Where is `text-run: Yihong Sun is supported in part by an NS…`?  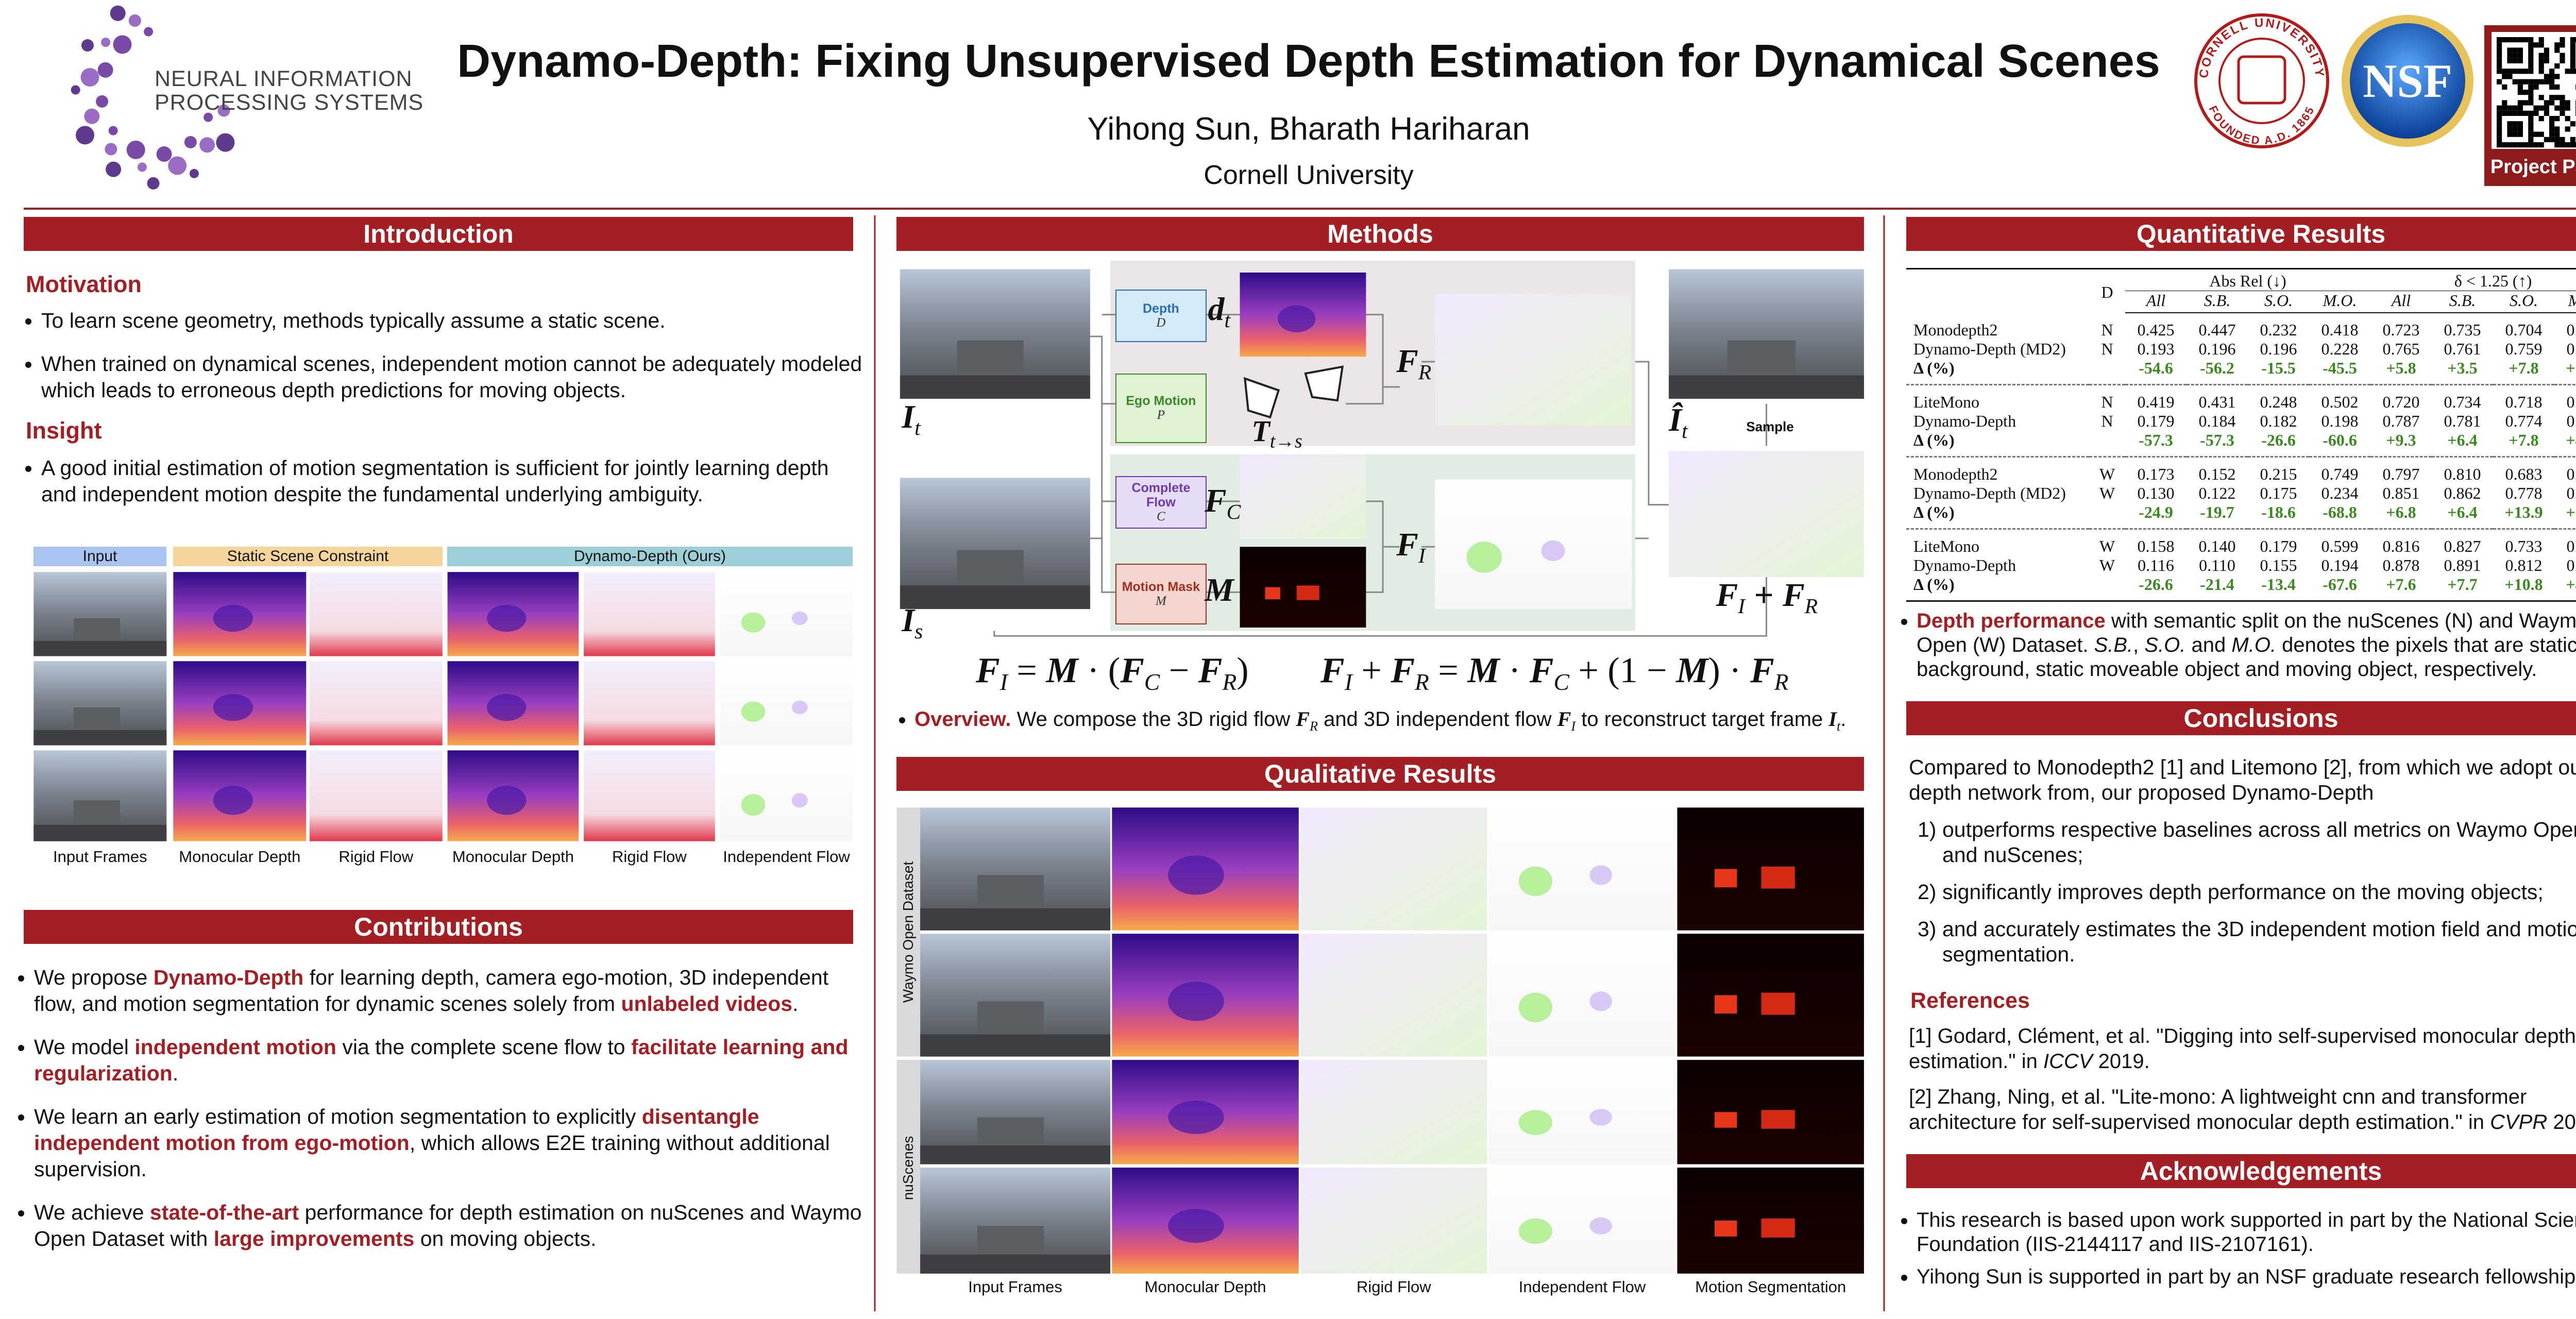 text-run: Yihong Sun is supported in part by an NS… is located at coordinates (2246, 1276).